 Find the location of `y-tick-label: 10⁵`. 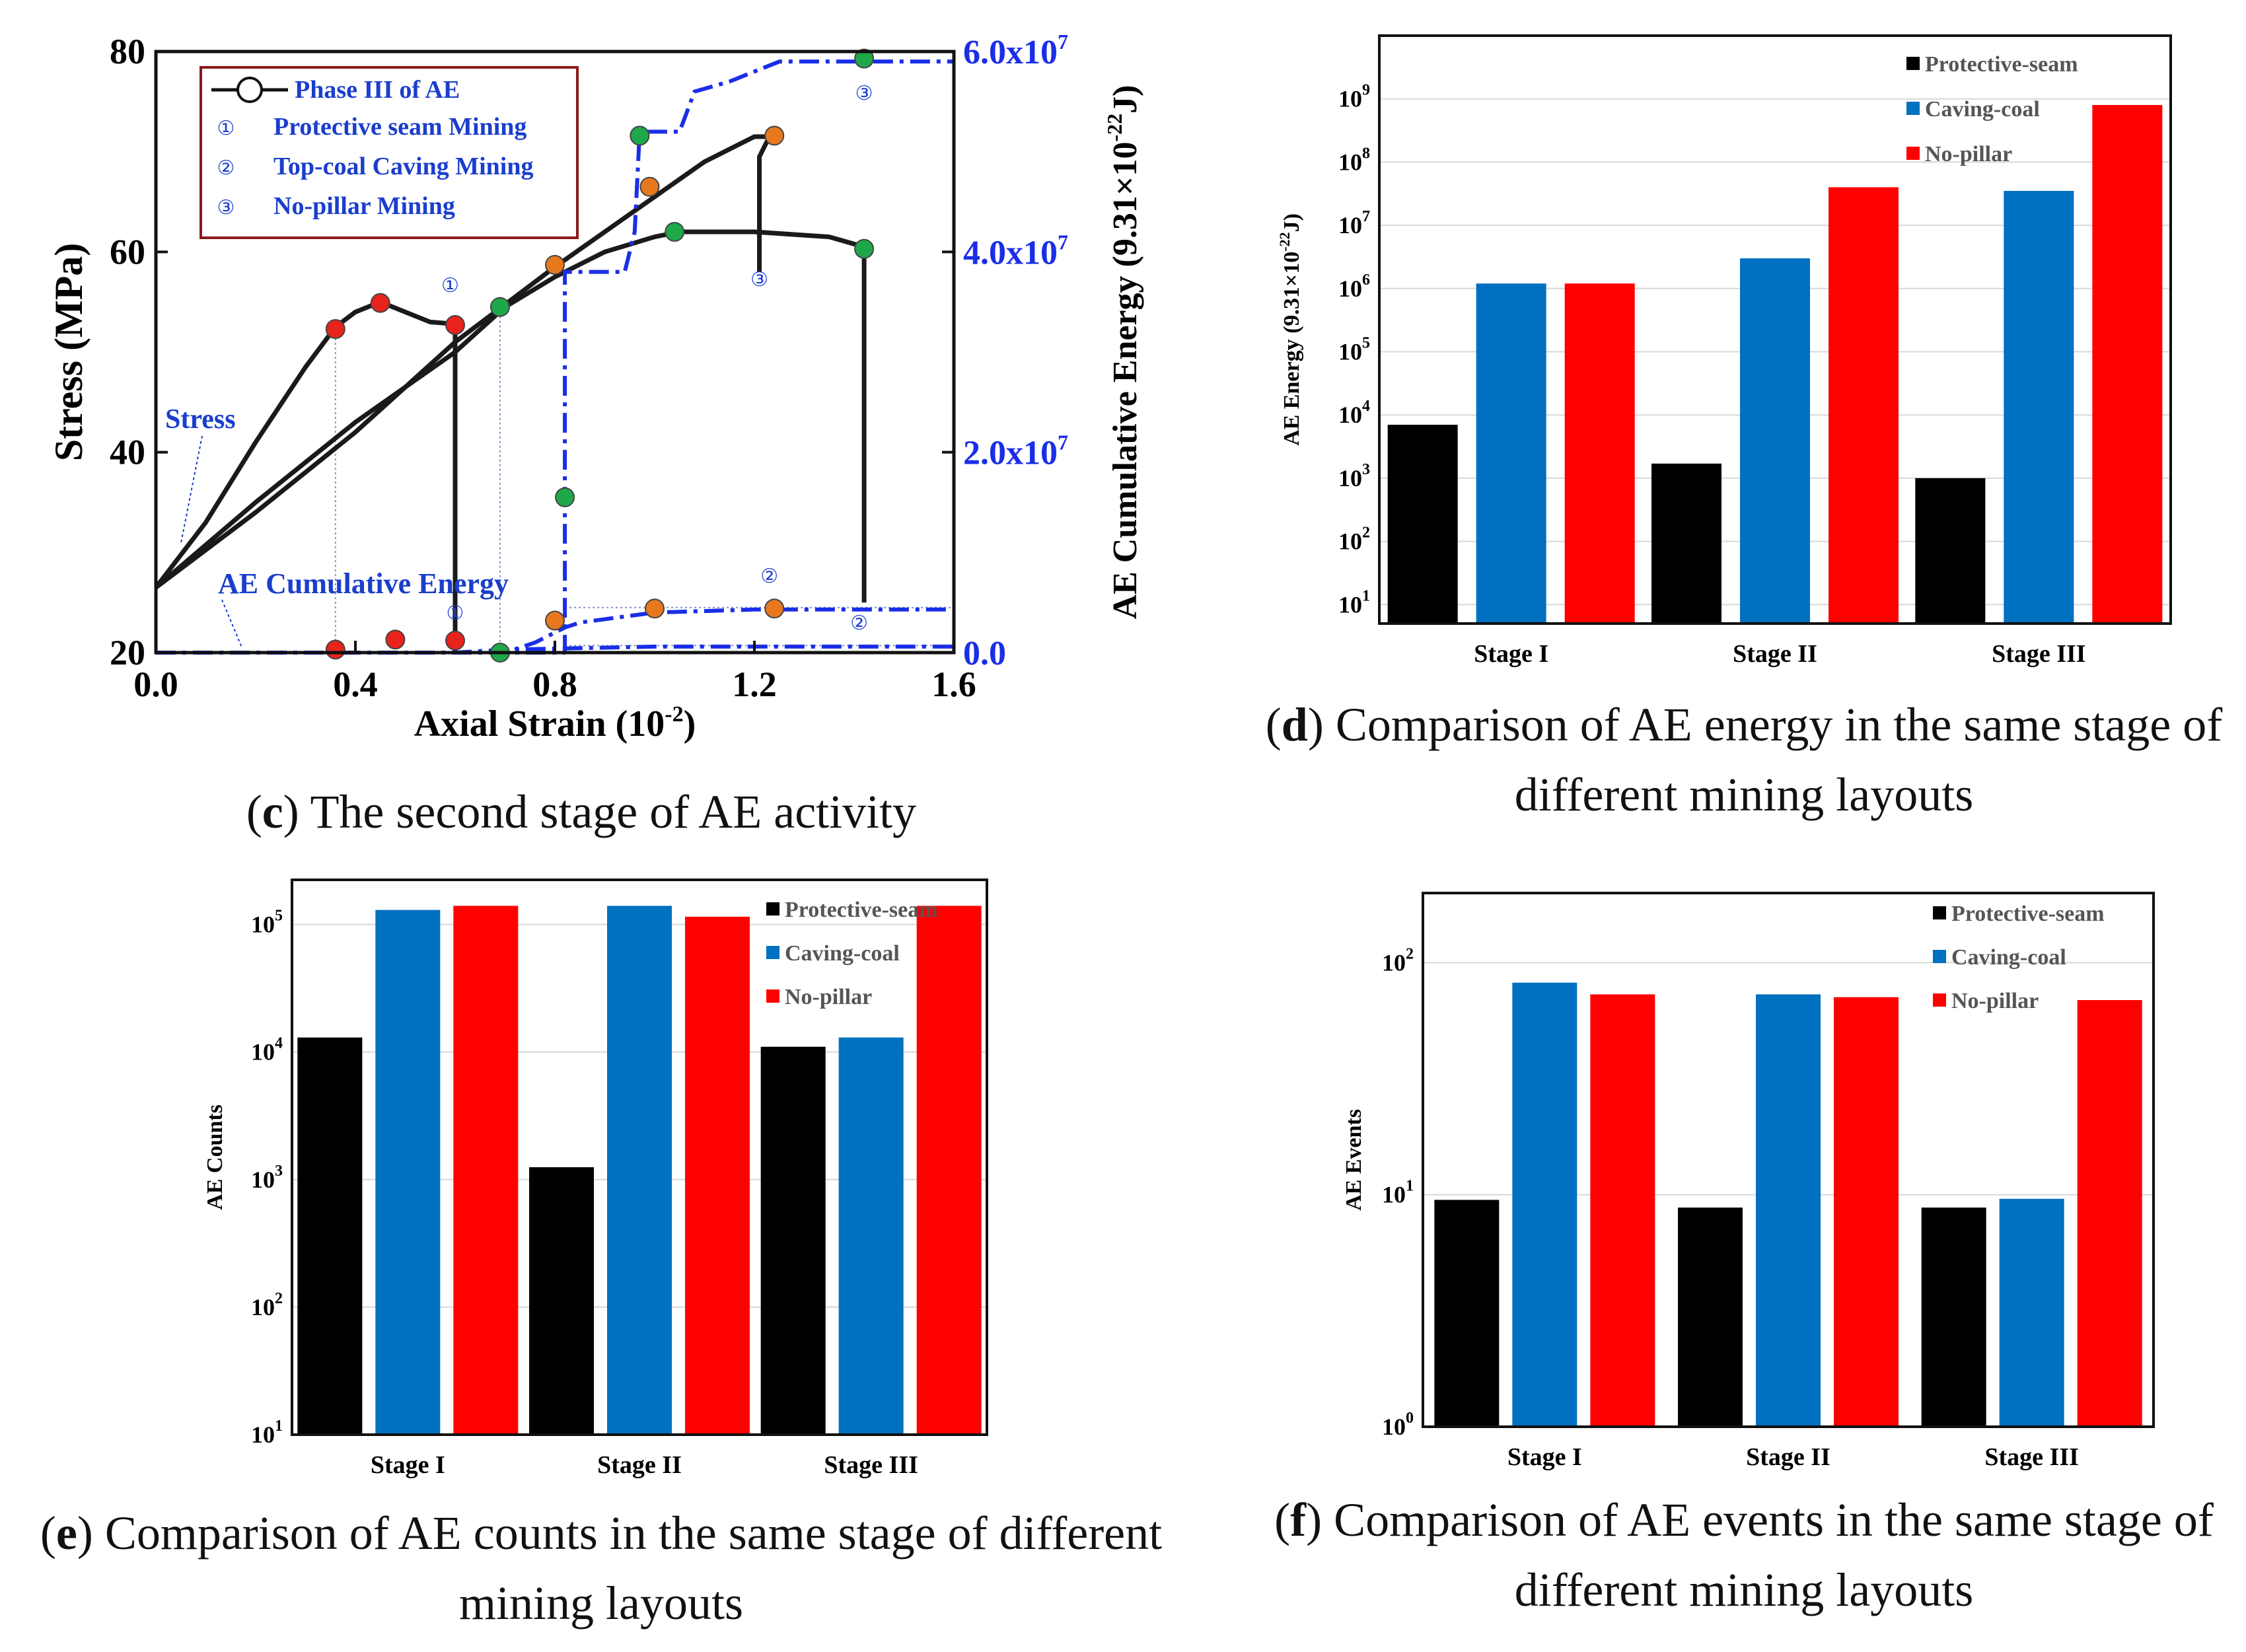

y-tick-label: 10⁵ is located at coordinates (267, 923).